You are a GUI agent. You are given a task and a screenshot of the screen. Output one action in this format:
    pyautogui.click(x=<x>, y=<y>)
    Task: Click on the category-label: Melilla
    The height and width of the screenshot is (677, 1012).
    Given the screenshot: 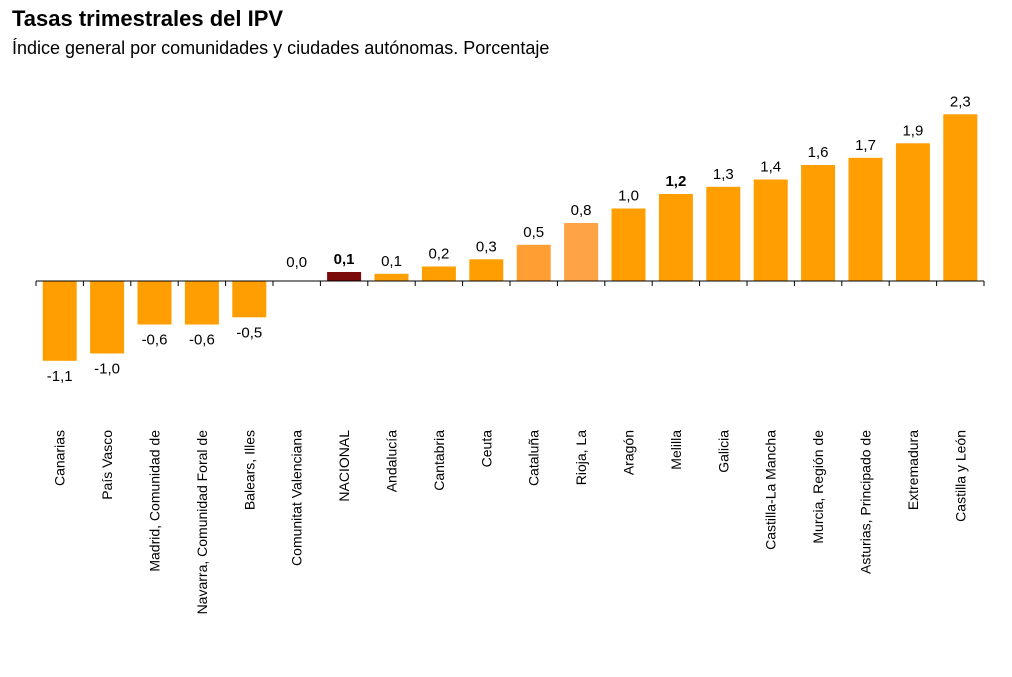 What is the action you would take?
    pyautogui.click(x=676, y=450)
    